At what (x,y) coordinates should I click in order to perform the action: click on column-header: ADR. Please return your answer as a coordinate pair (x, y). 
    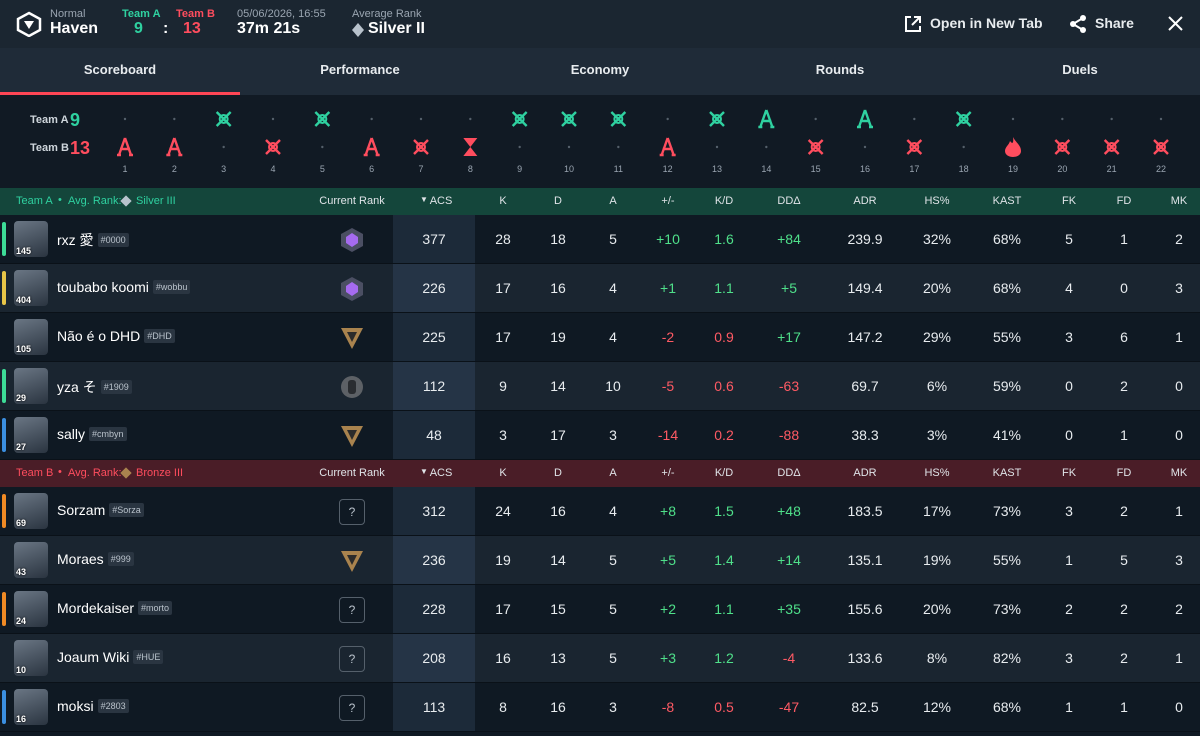
    Looking at the image, I should click on (865, 473).